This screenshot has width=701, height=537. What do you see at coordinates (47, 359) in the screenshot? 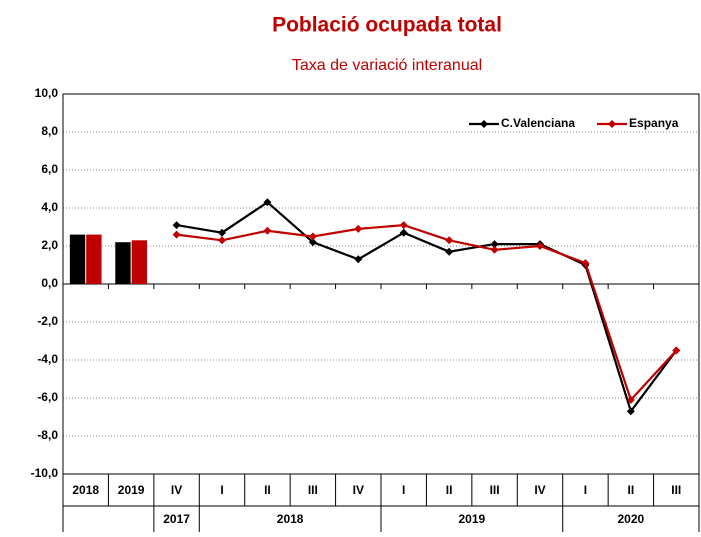
I see `y-tick-label: -4,0` at bounding box center [47, 359].